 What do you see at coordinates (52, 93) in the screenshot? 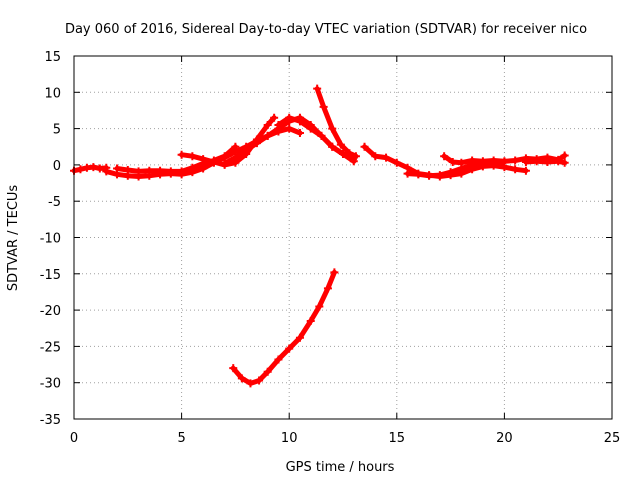
I see `y-tick-label: 10` at bounding box center [52, 93].